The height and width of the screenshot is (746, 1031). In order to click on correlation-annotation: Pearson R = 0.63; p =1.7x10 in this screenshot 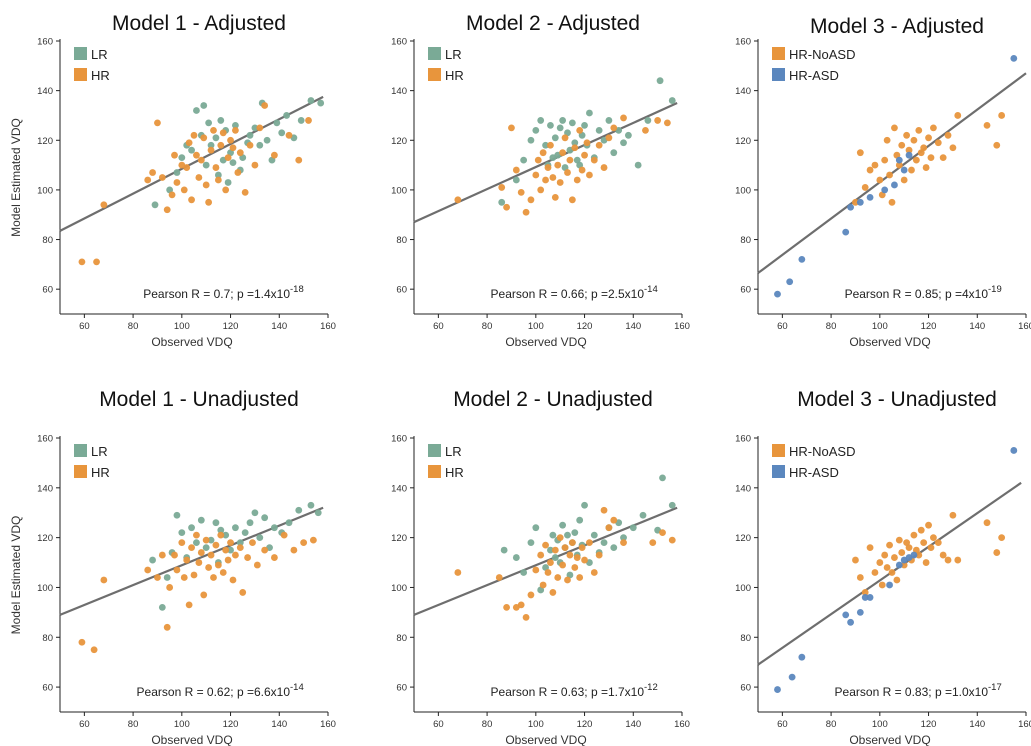, I will do `click(568, 692)`.